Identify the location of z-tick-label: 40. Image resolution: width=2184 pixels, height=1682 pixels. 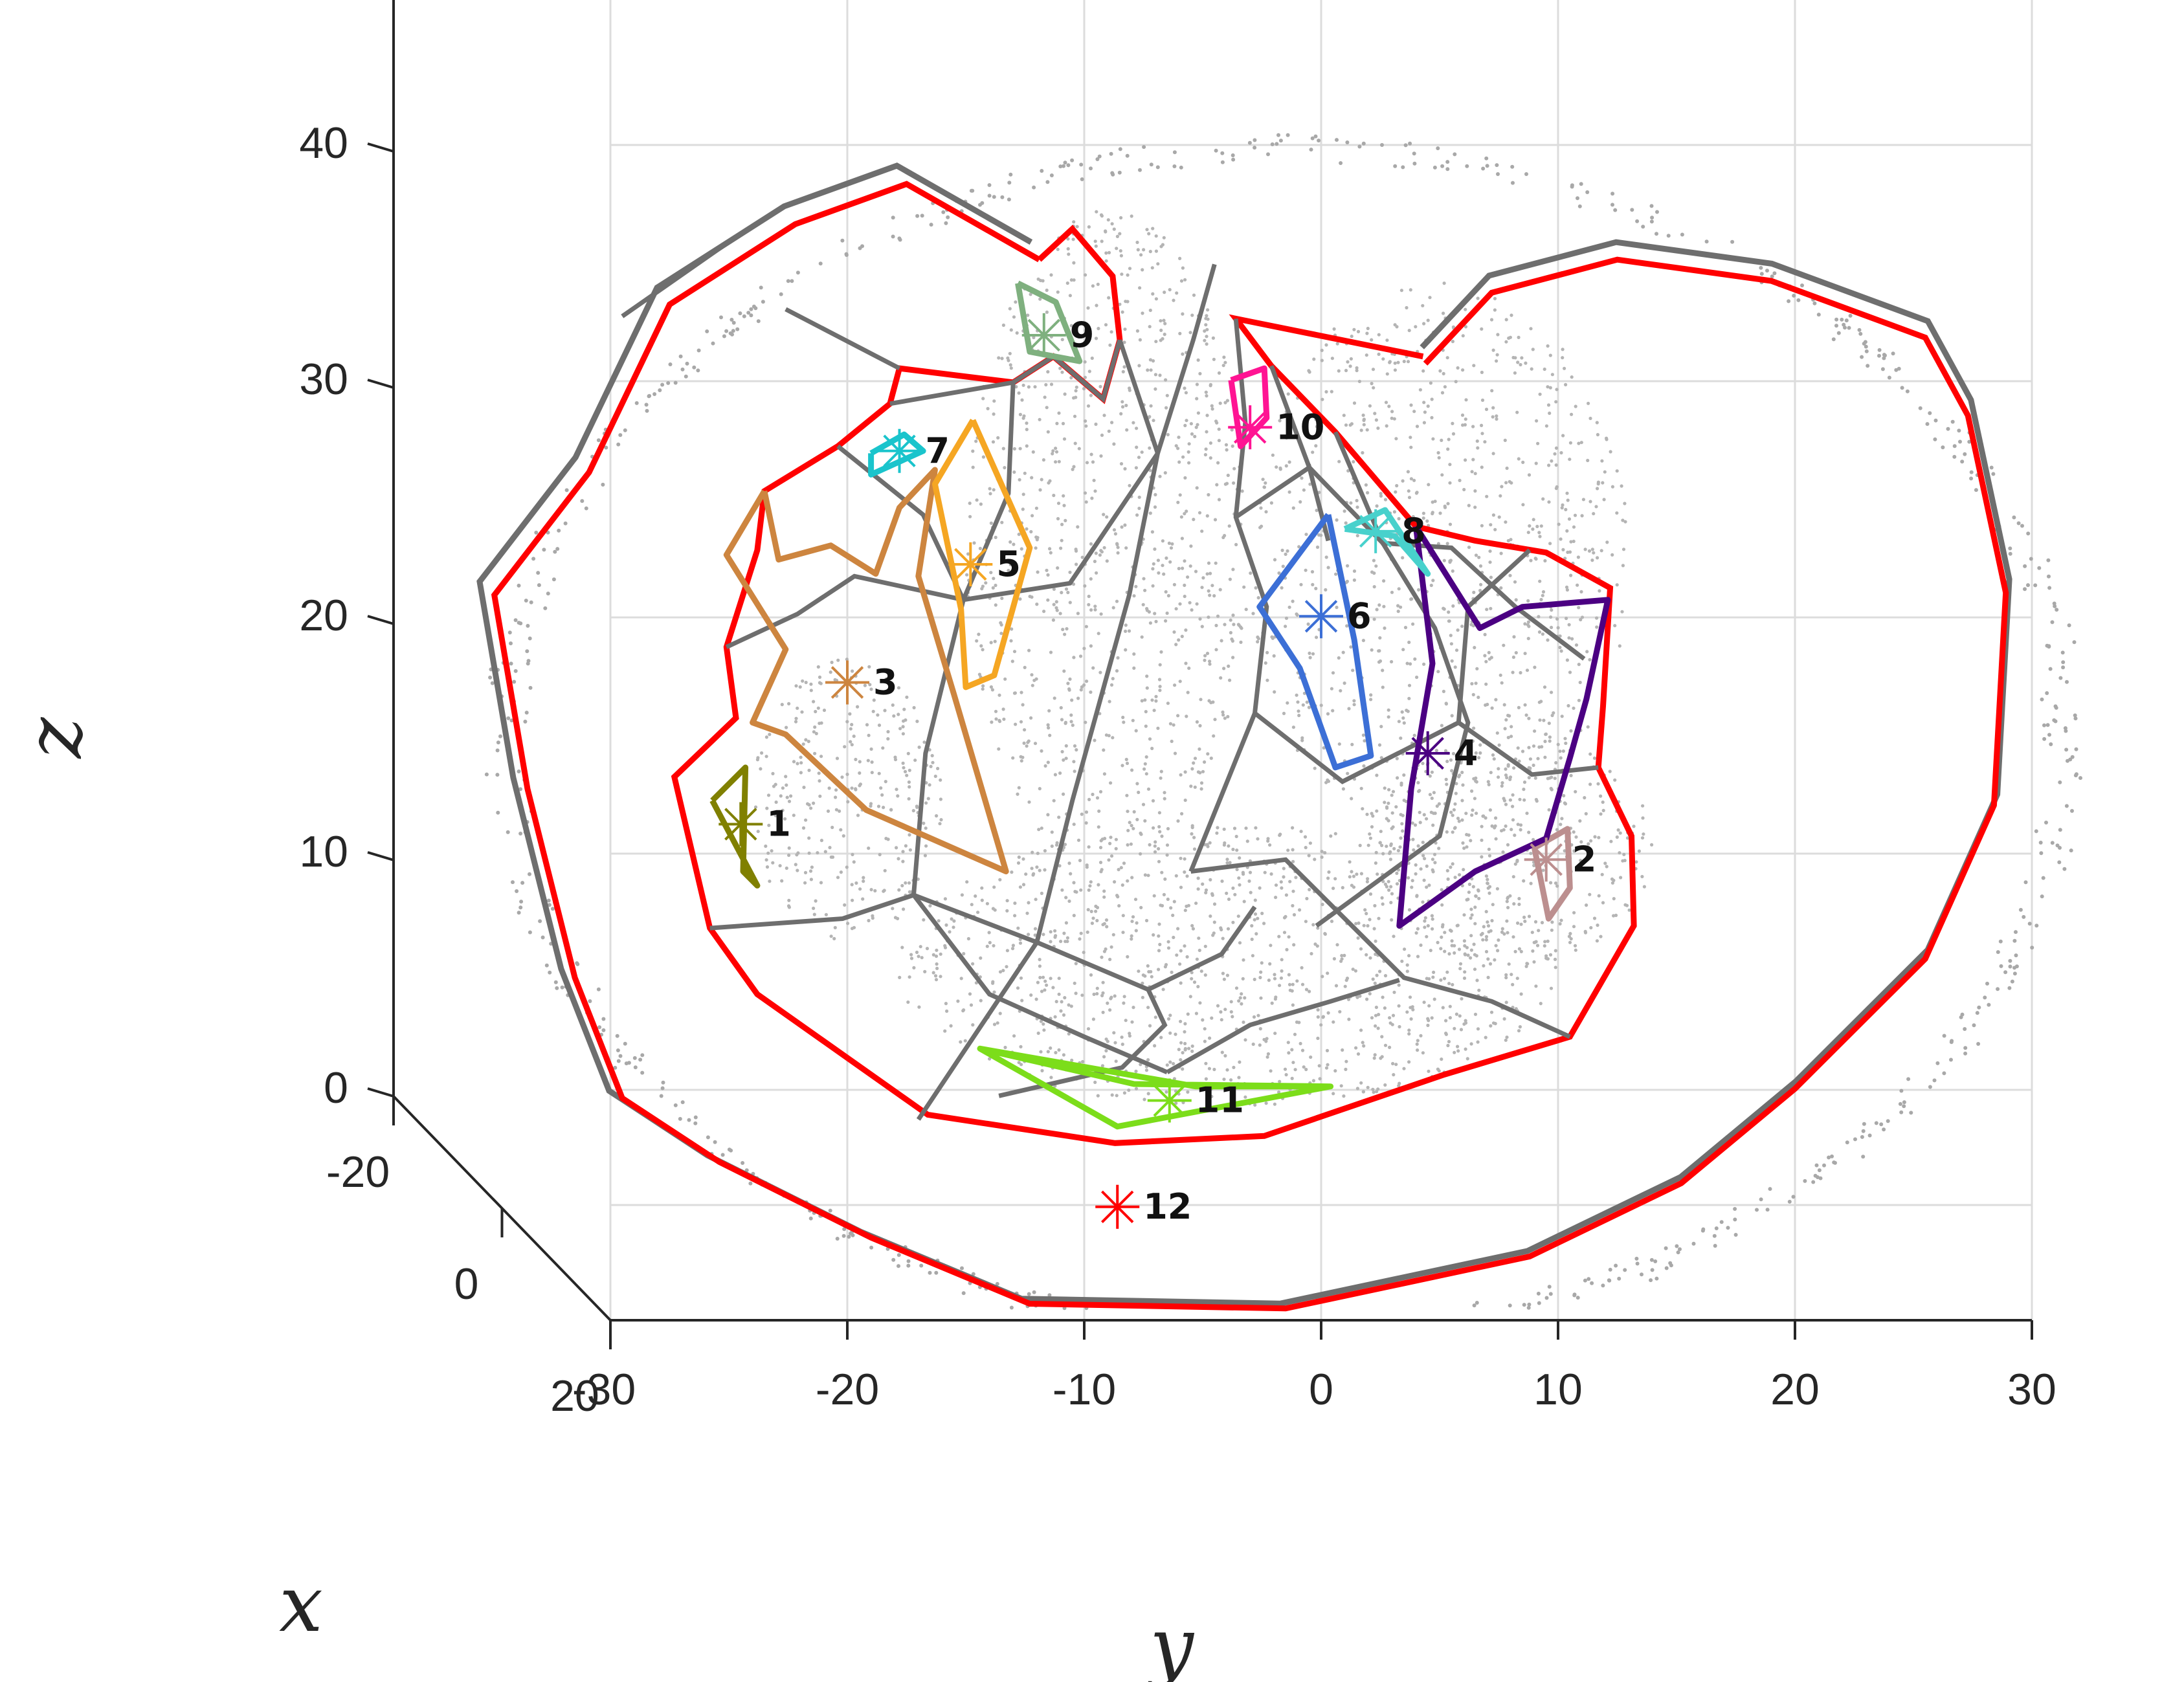
(323, 143).